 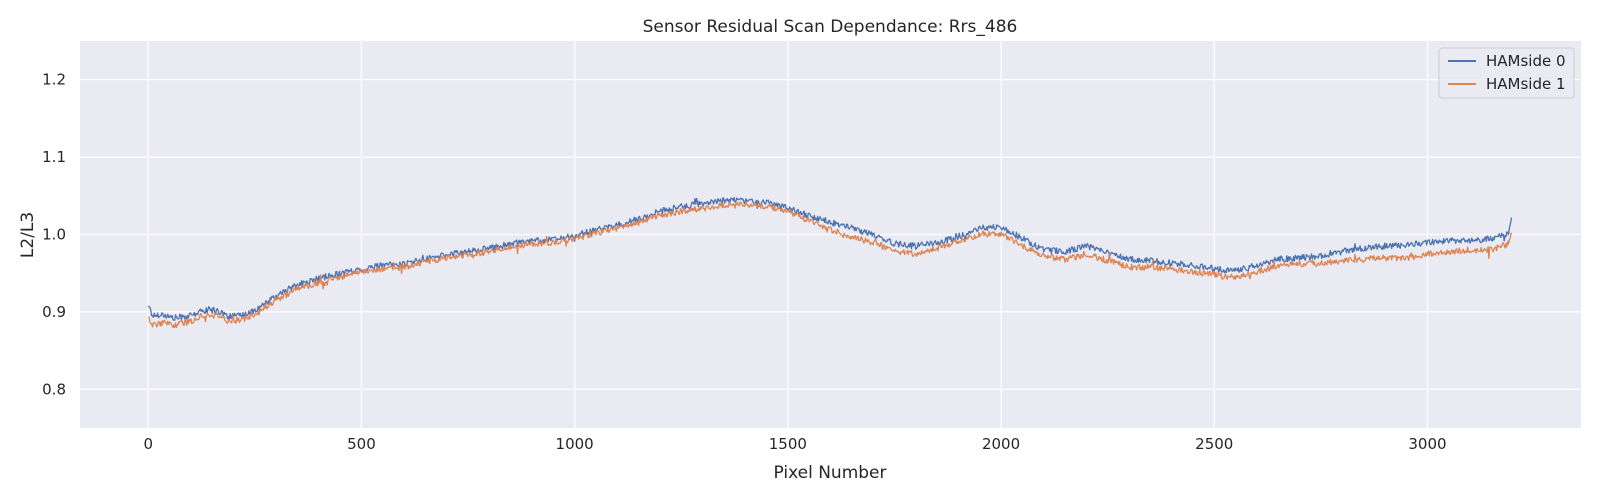 I want to click on y-tick-label: 1.1, so click(x=54, y=157).